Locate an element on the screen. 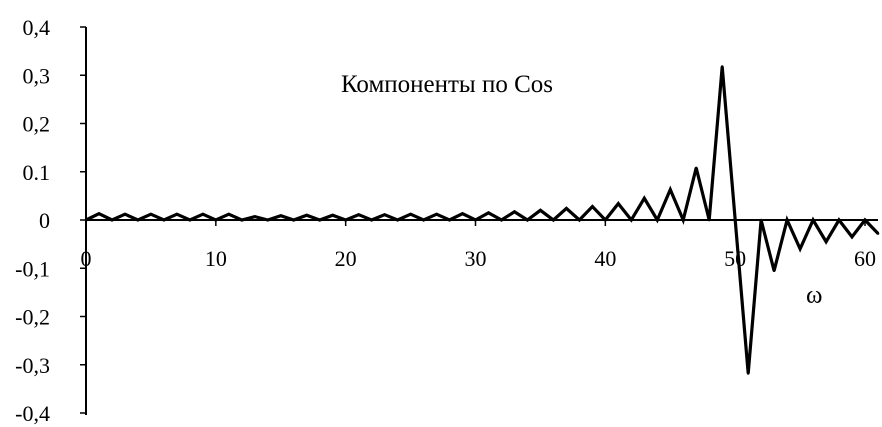  y-tick-label: -0,2 is located at coordinates (32, 317).